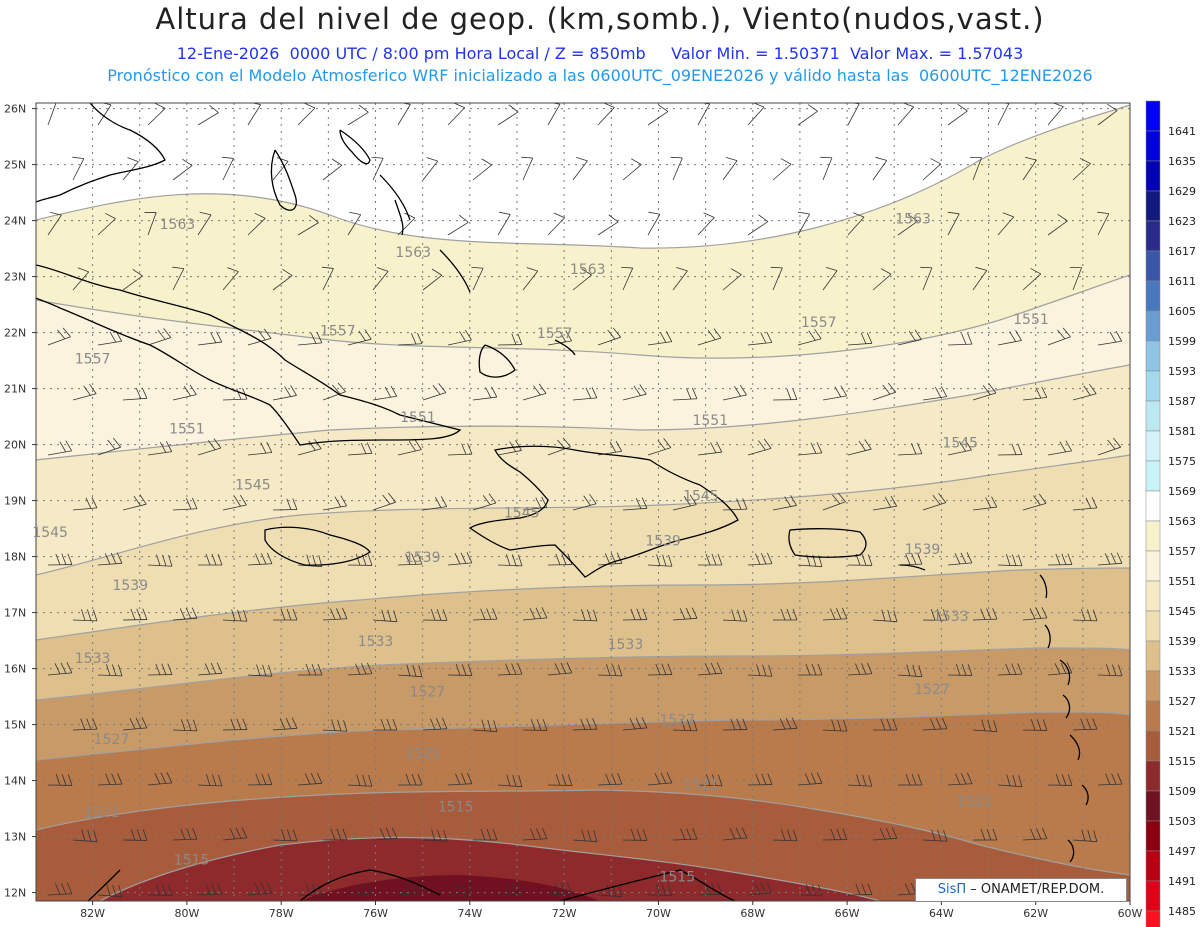 Image resolution: width=1200 pixels, height=927 pixels. Describe the element at coordinates (564, 913) in the screenshot. I see `lon-label: 72W` at that location.